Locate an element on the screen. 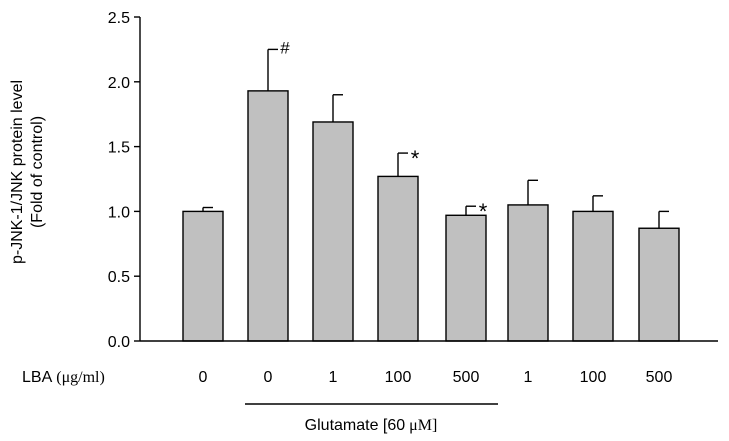 The image size is (729, 441). y-tick-label: 2.0 is located at coordinates (119, 83).